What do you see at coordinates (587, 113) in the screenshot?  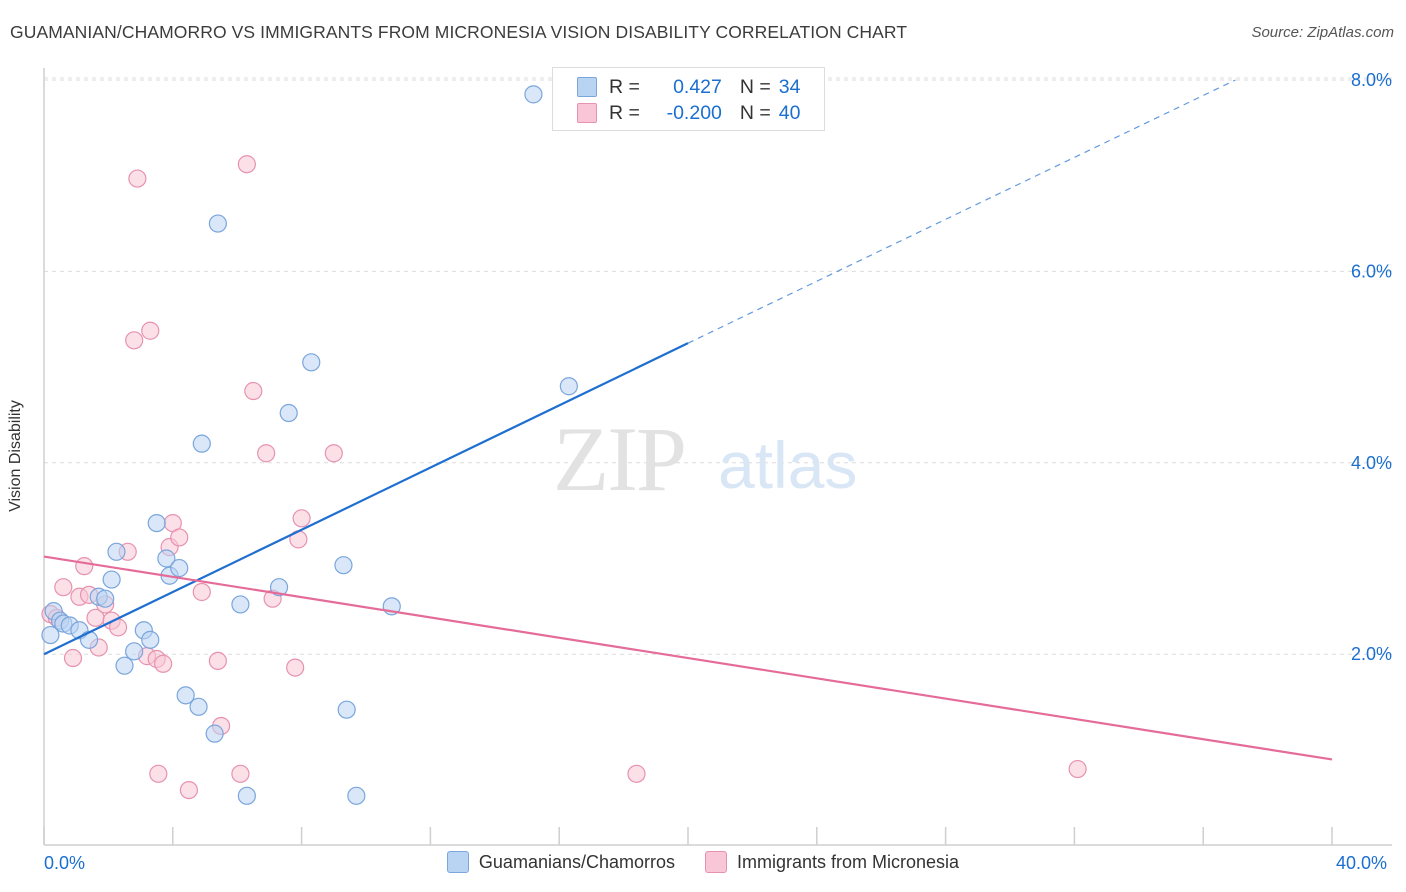 I see `legend-swatch-pink` at bounding box center [587, 113].